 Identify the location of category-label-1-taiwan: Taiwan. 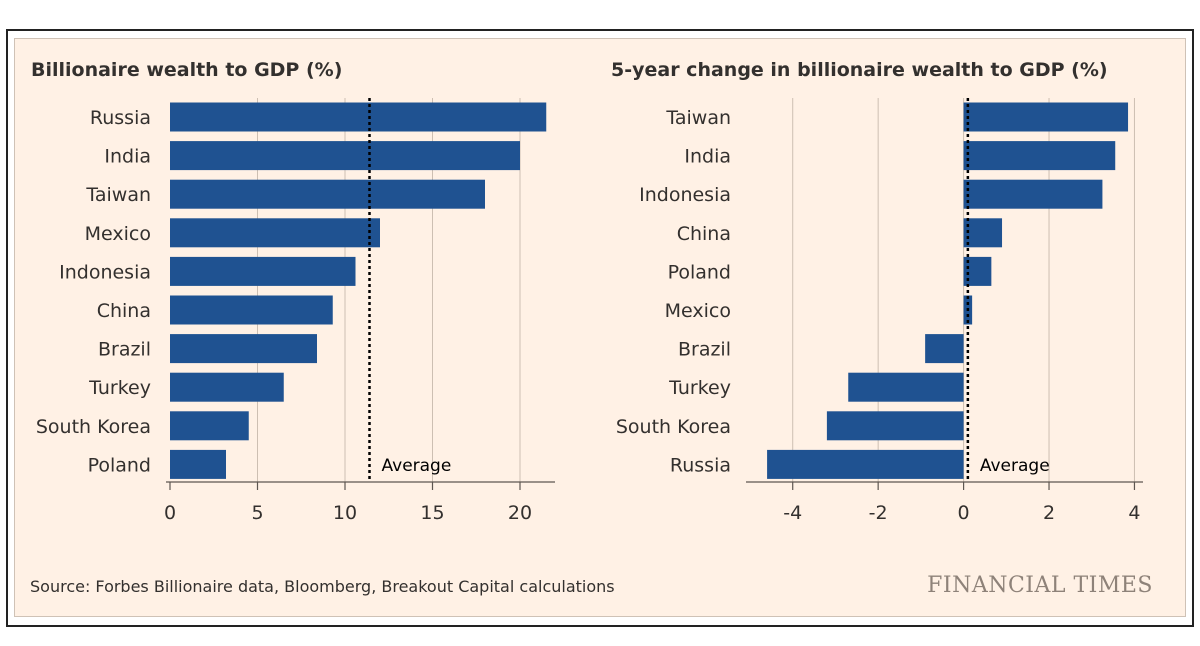
(118, 195).